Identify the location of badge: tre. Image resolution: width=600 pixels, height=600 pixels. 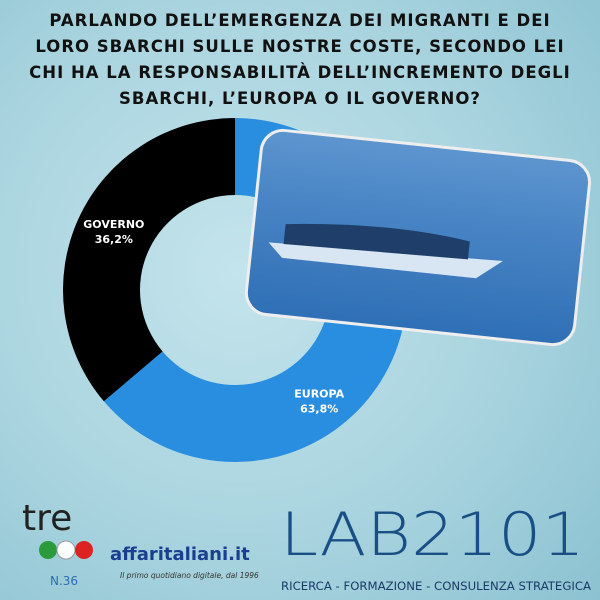
(47, 518).